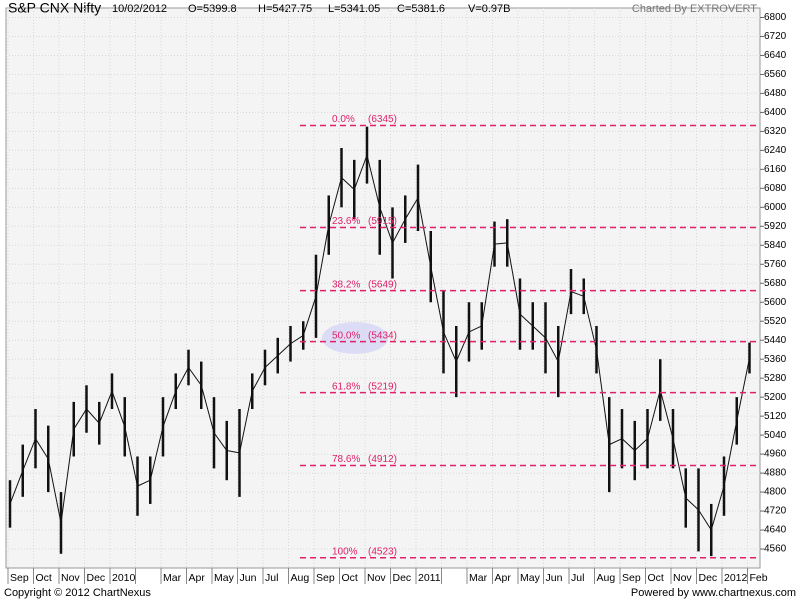  What do you see at coordinates (139, 9) in the screenshot?
I see `header-date: 10/02/2012` at bounding box center [139, 9].